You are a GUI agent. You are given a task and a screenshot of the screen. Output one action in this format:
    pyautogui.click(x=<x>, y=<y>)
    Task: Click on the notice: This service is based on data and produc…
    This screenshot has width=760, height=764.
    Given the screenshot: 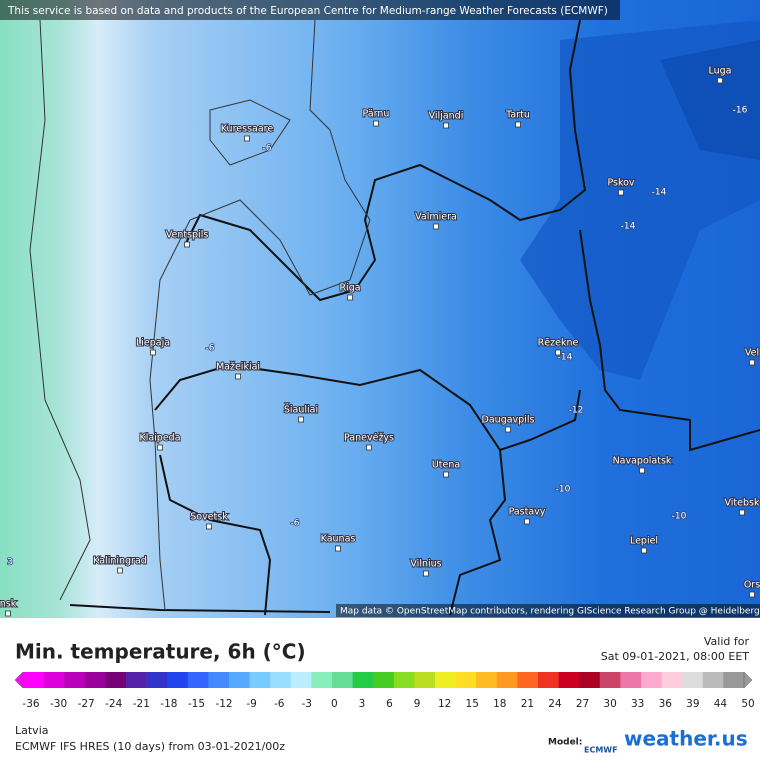 What is the action you would take?
    pyautogui.click(x=307, y=11)
    